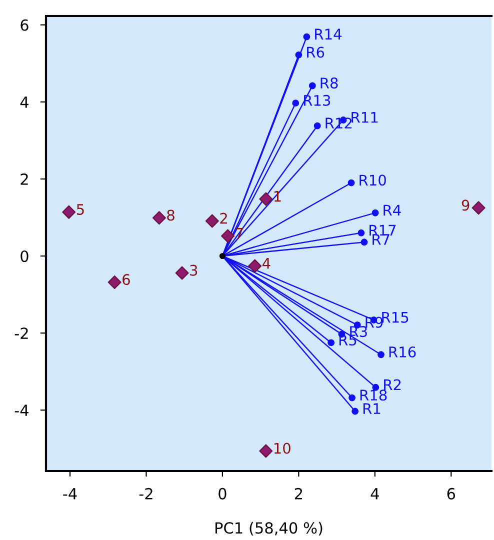 This screenshot has width=494, height=540. What do you see at coordinates (126, 280) in the screenshot?
I see `annotation: 6` at bounding box center [126, 280].